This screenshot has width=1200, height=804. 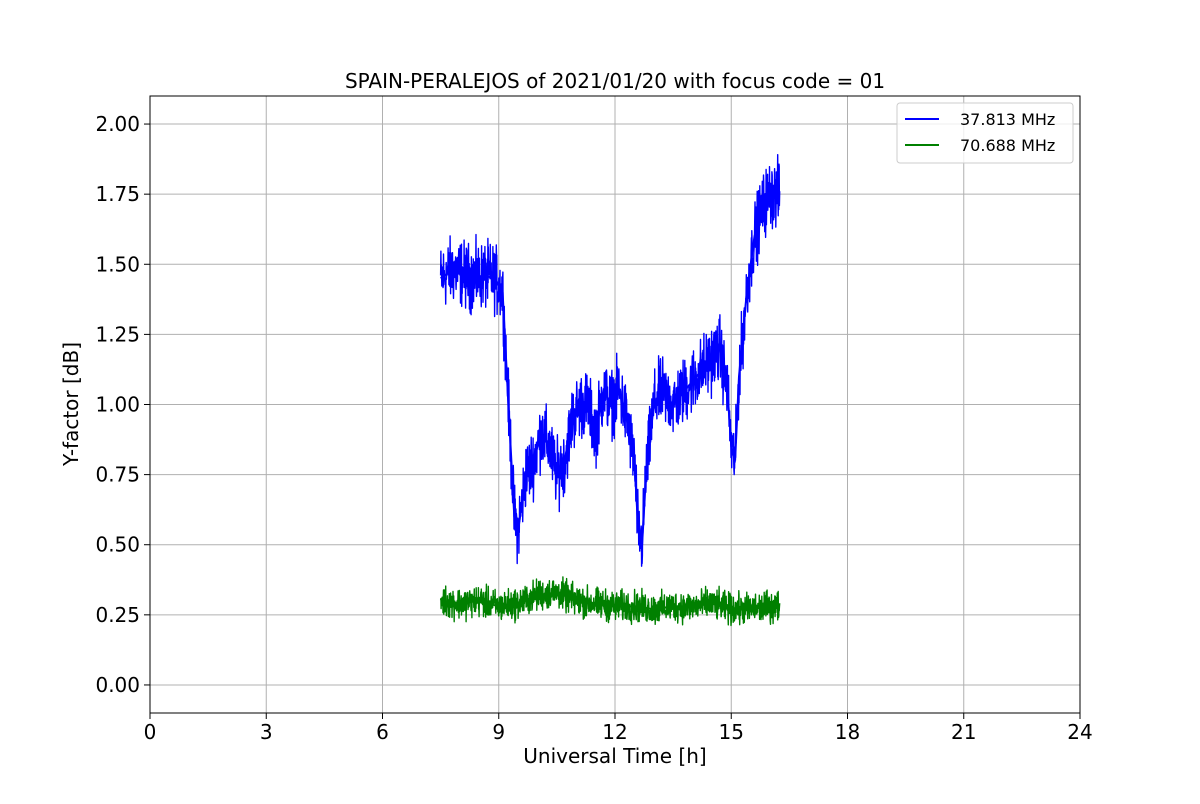 I want to click on y-tick-label: 0.00, so click(x=117, y=685).